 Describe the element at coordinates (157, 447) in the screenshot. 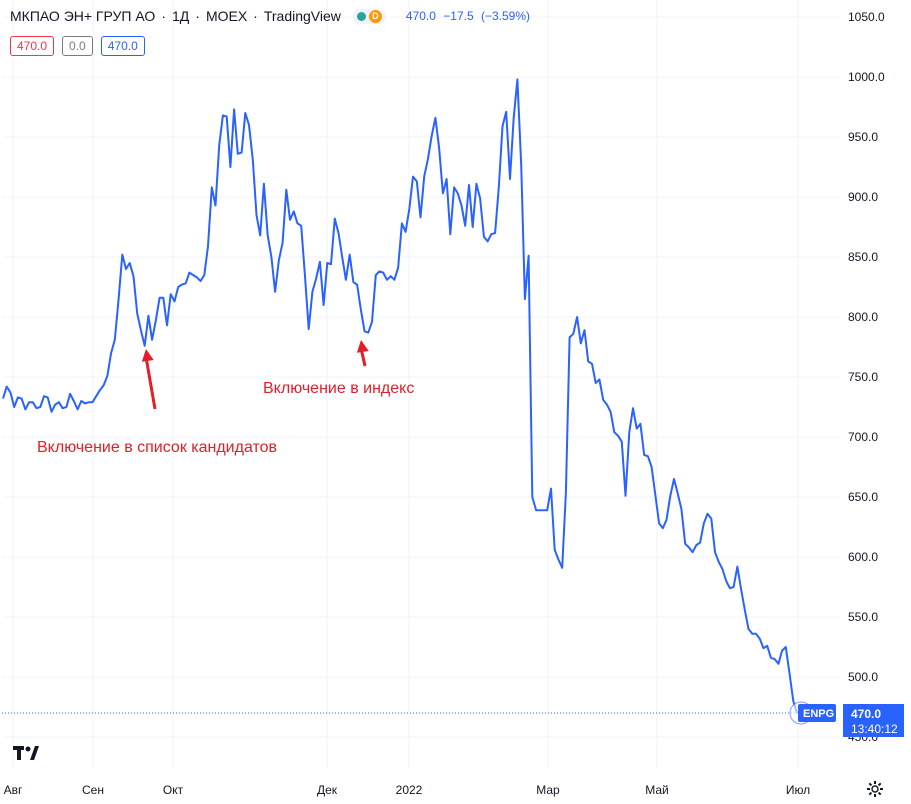

I see `annotation-text: Включение в список кандидатов` at that location.